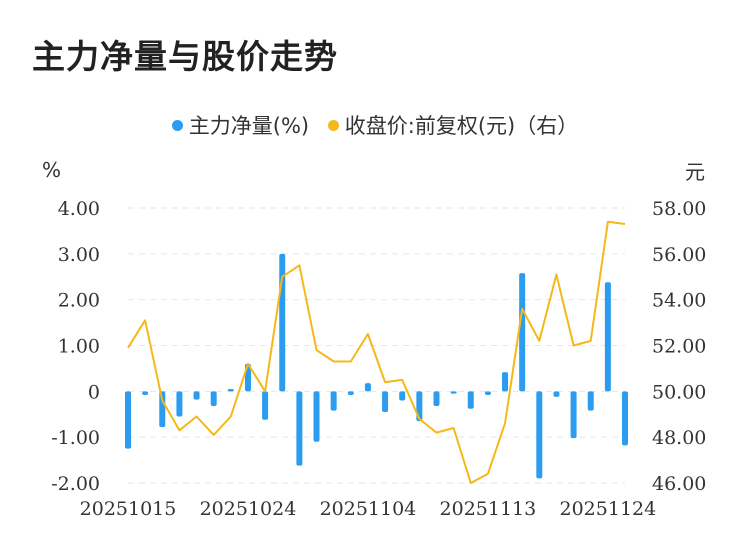 This screenshot has height=558, width=750. Describe the element at coordinates (79, 255) in the screenshot. I see `left-tick-label: 3.00` at that location.